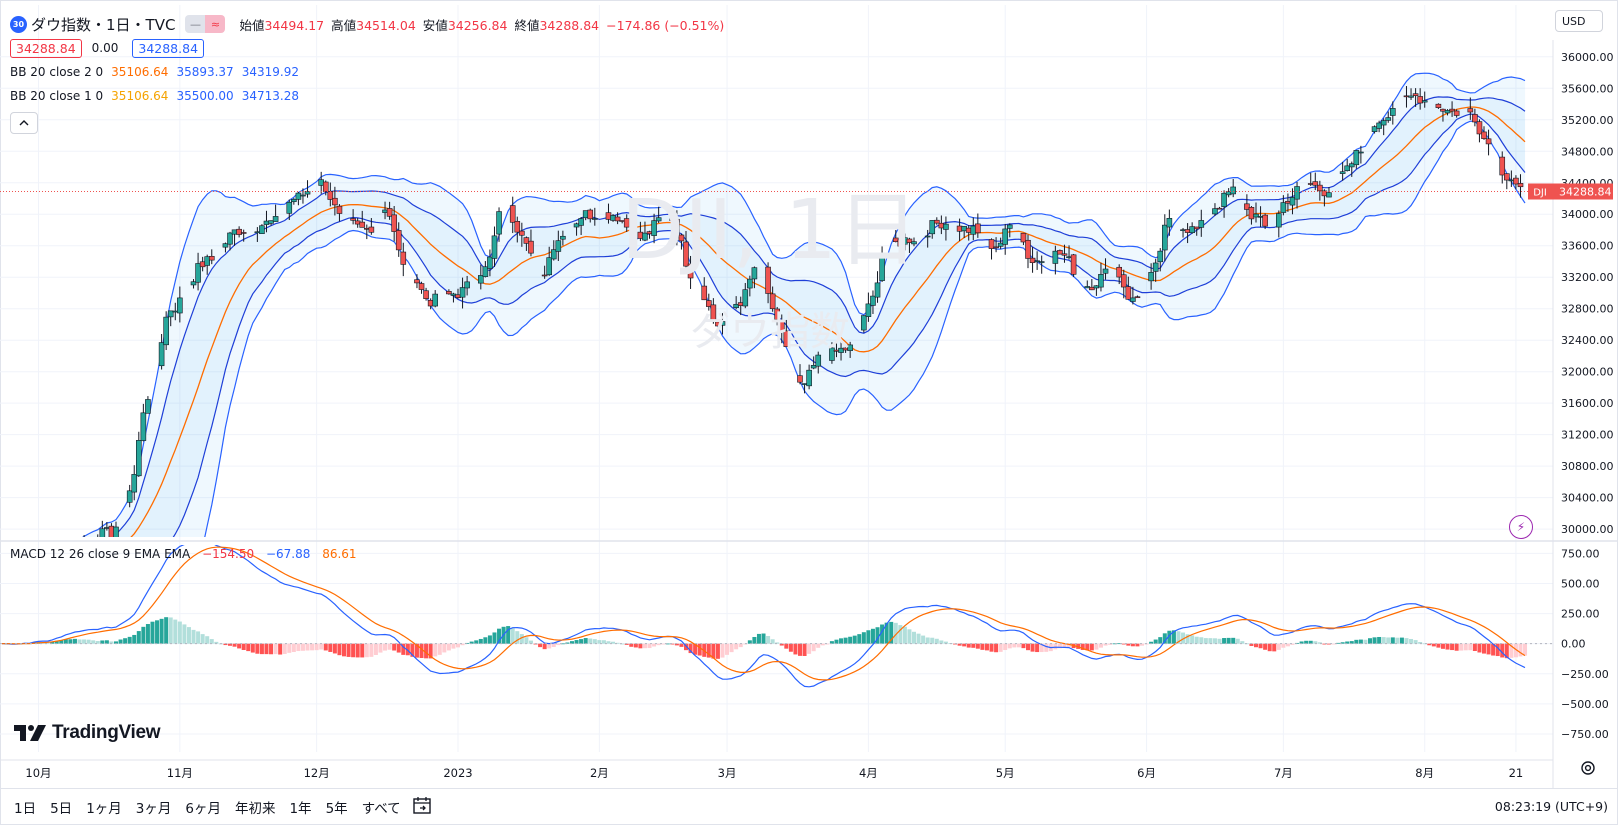  Describe the element at coordinates (1579, 21) in the screenshot. I see `currency-selector: USD` at that location.